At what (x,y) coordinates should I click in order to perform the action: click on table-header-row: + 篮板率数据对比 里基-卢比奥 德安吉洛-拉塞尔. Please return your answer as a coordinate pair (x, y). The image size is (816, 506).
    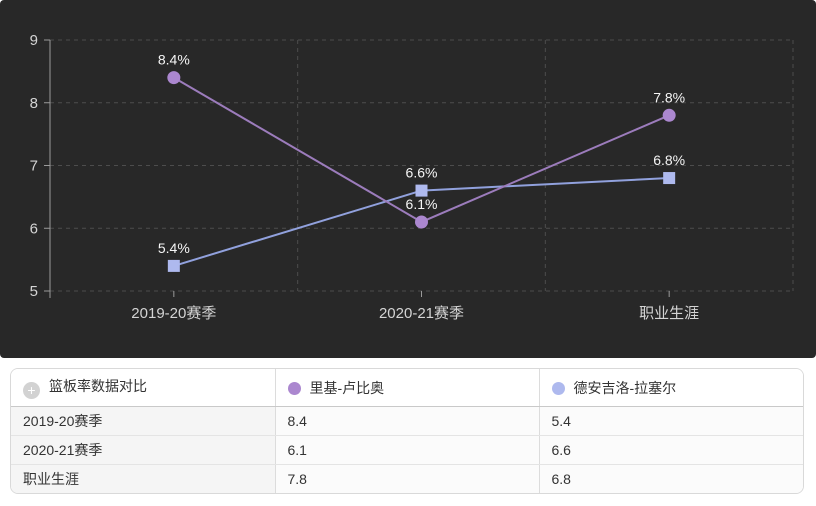
    Looking at the image, I should click on (407, 388).